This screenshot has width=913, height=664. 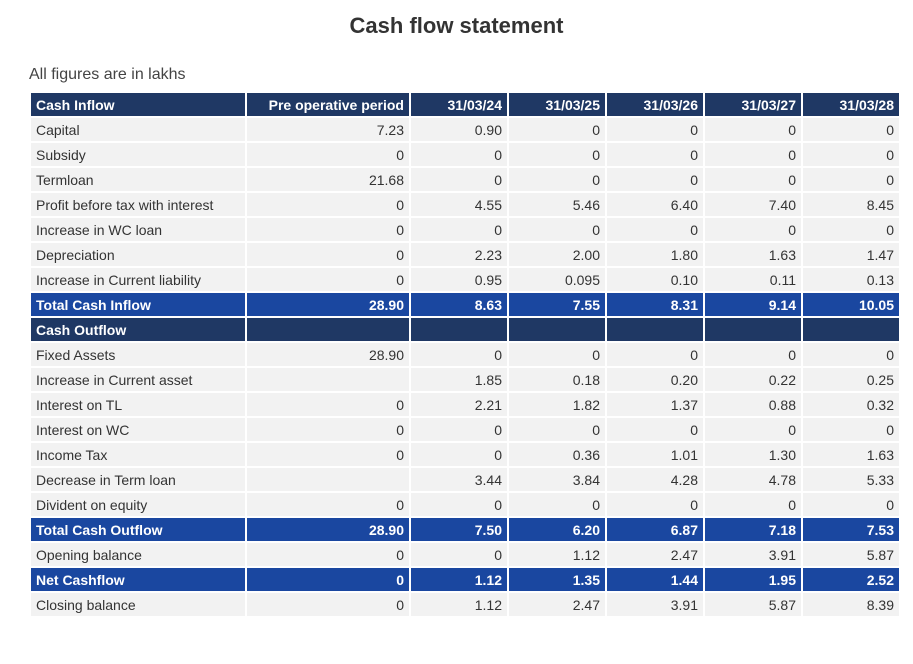 I want to click on cell-label: Subsidy, so click(x=138, y=154).